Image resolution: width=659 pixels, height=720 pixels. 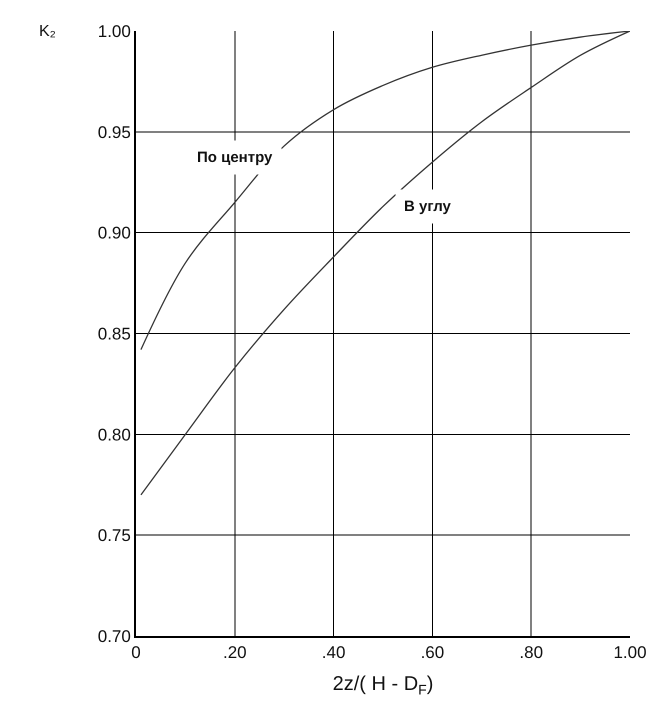 I want to click on x-axis-title: 2z/( H - D$_{F}$), so click(x=383, y=685).